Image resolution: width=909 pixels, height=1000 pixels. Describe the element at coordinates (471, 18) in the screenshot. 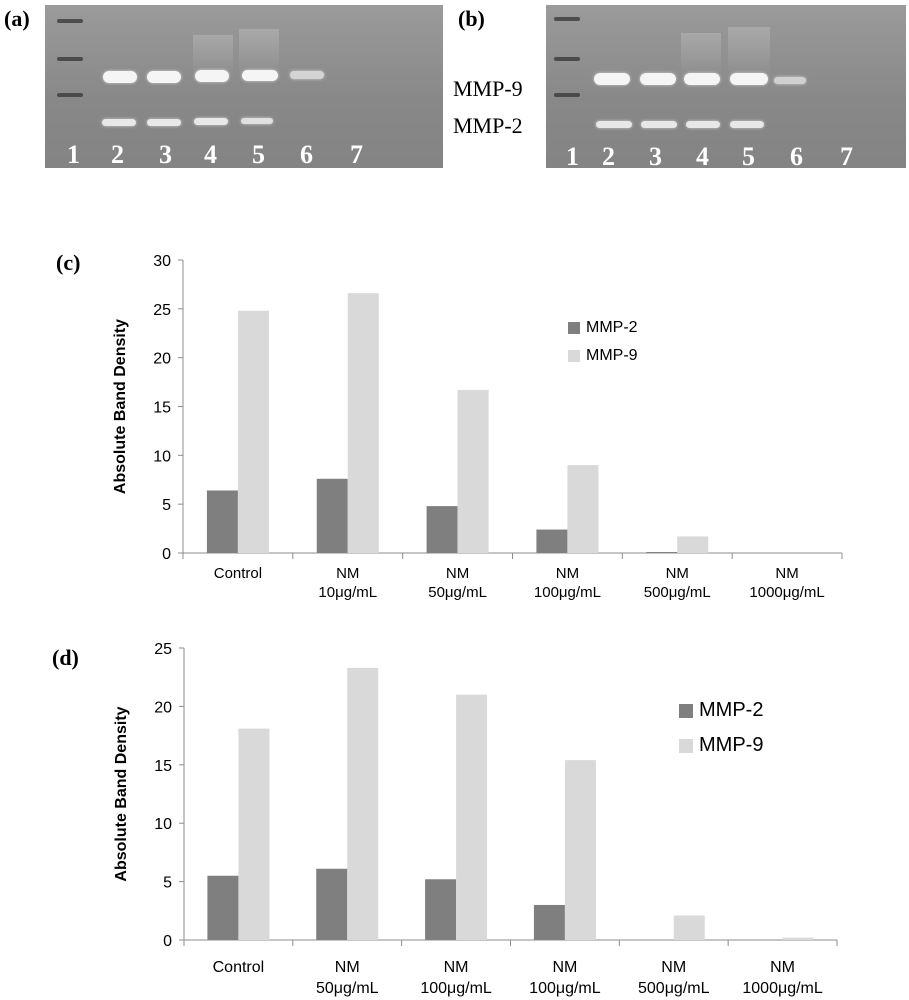

I see `panel-label-b: (b)` at that location.